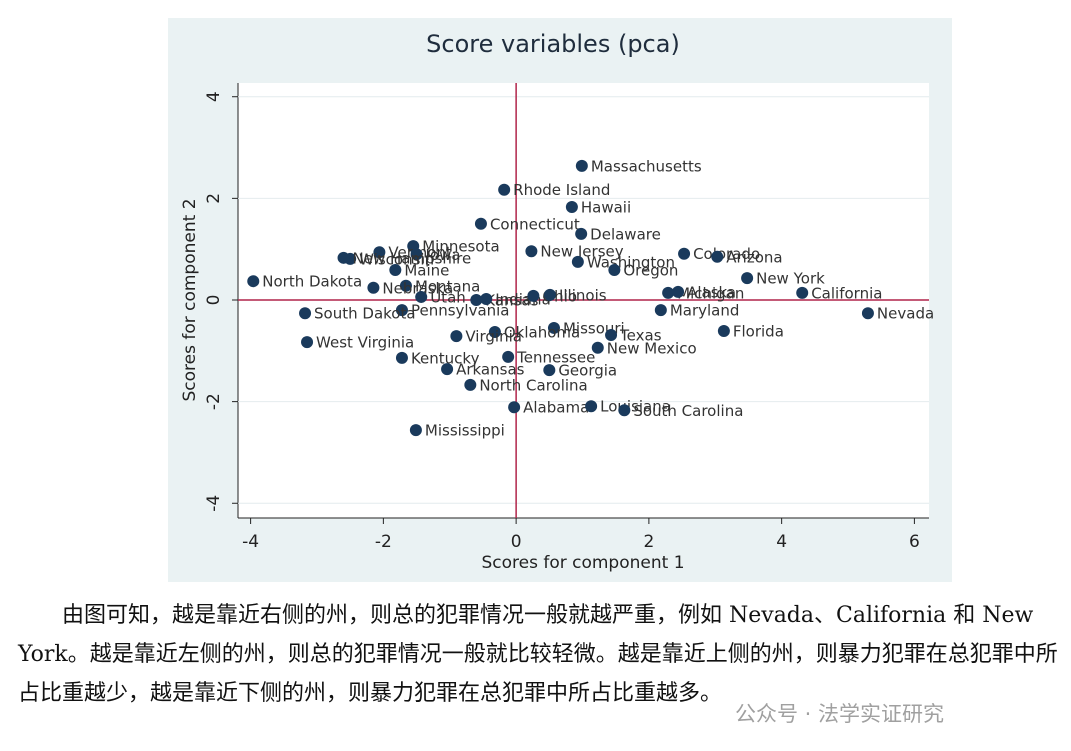 The width and height of the screenshot is (1071, 751). Describe the element at coordinates (214, 96) in the screenshot. I see `y-tick-label: 4` at that location.